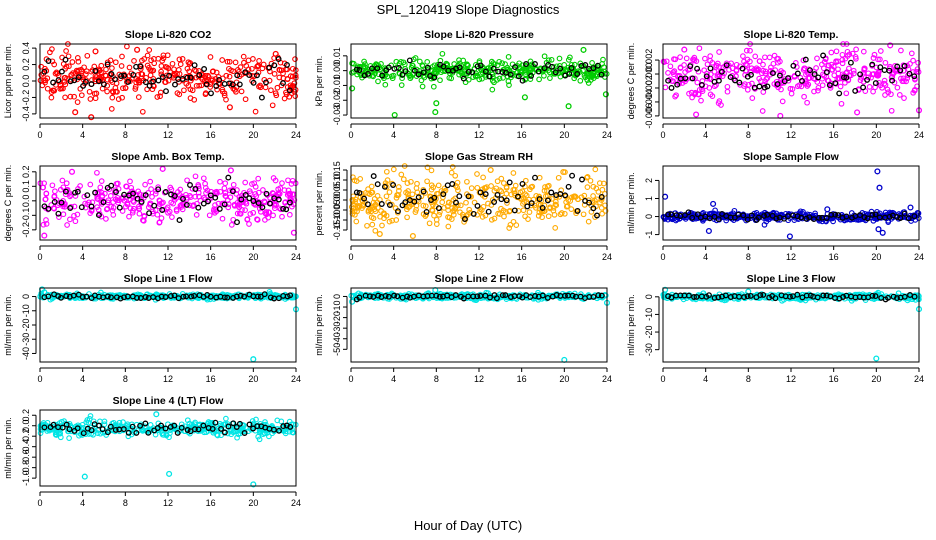 The height and width of the screenshot is (540, 936). Describe the element at coordinates (705, 257) in the screenshot. I see `x-tick-label: 4` at that location.